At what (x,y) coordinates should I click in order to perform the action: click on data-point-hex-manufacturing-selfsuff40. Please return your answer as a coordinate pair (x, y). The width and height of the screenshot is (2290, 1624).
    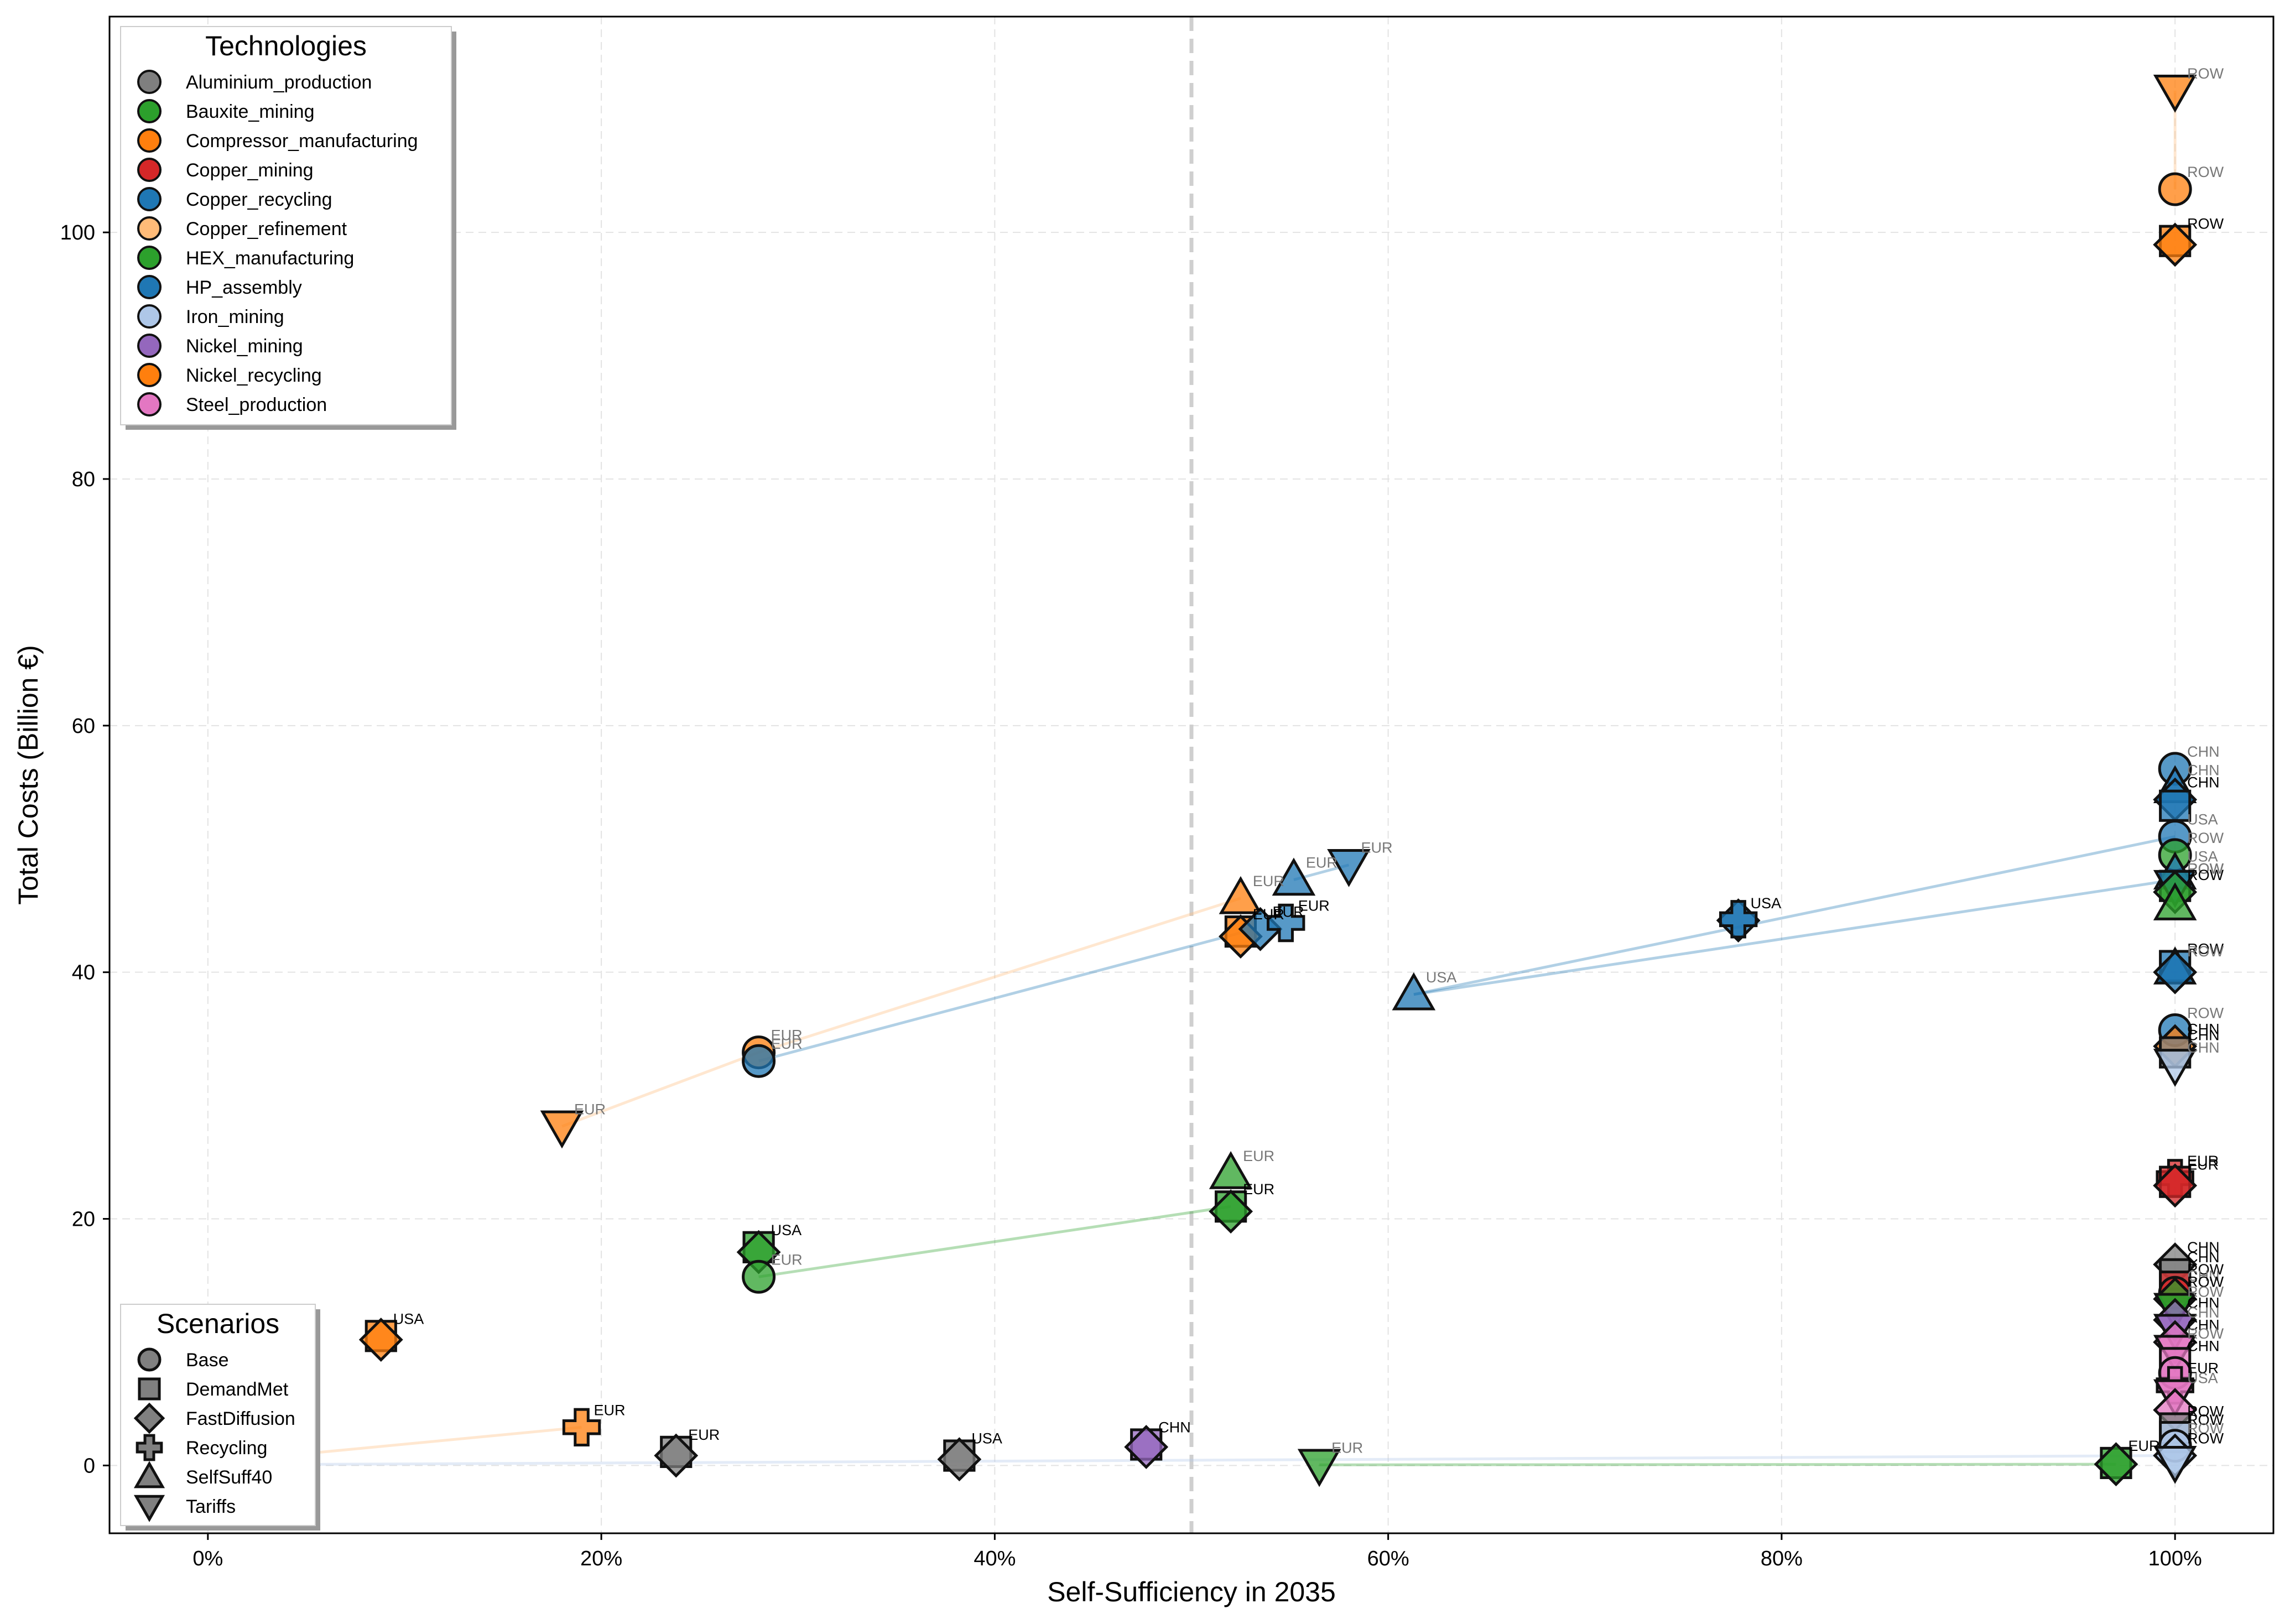
    Looking at the image, I should click on (1231, 1170).